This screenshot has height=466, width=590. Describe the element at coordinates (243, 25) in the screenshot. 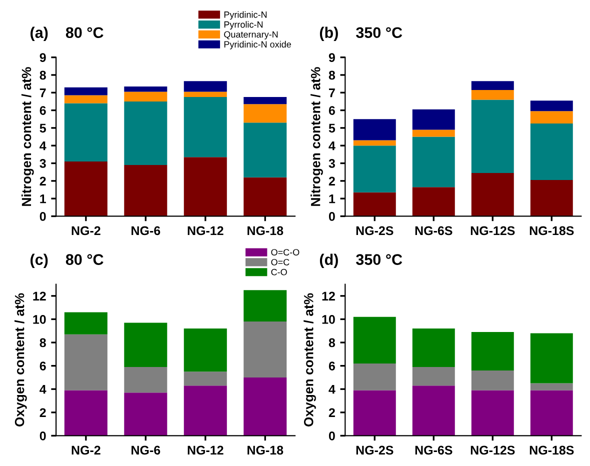

I see `legend-label: Pyrrolic-N` at that location.